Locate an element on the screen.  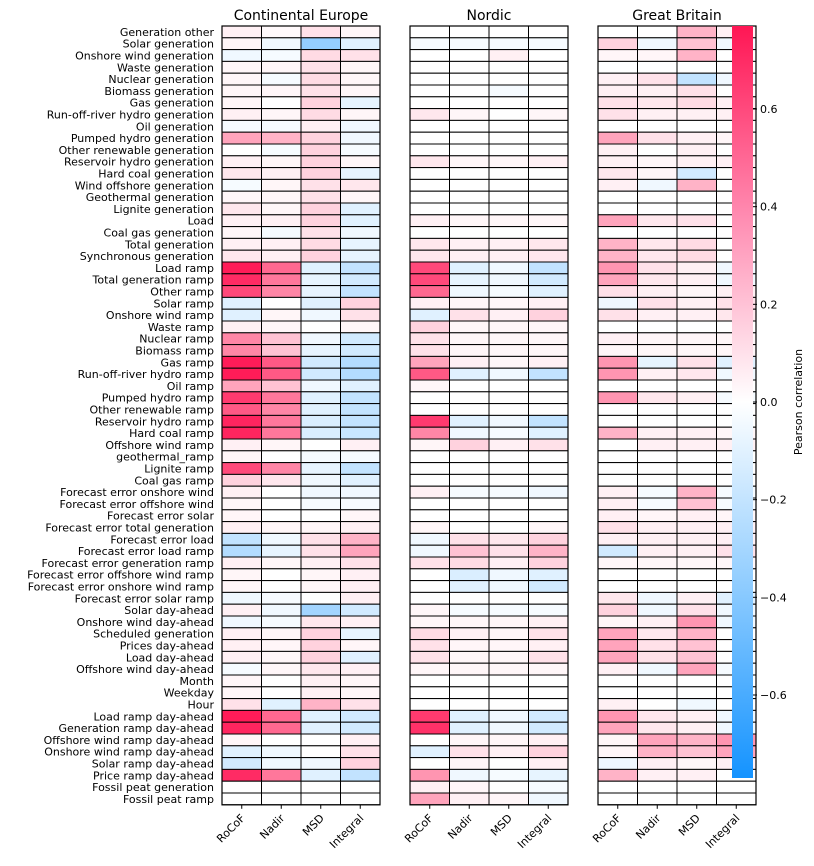
row-label: Biomass generation is located at coordinates (159, 91).